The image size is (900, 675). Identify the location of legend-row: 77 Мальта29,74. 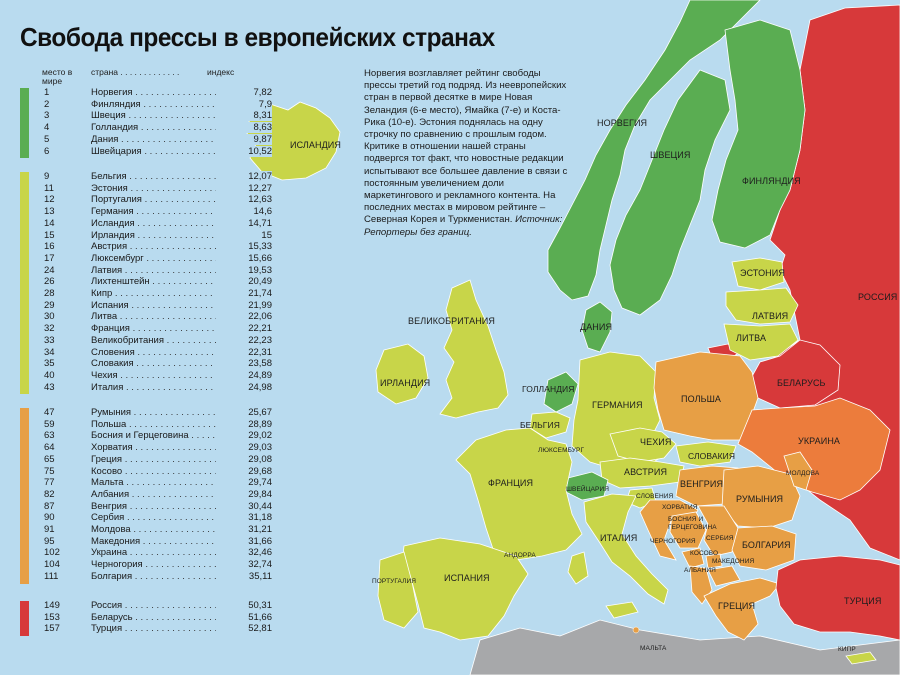
(147, 483).